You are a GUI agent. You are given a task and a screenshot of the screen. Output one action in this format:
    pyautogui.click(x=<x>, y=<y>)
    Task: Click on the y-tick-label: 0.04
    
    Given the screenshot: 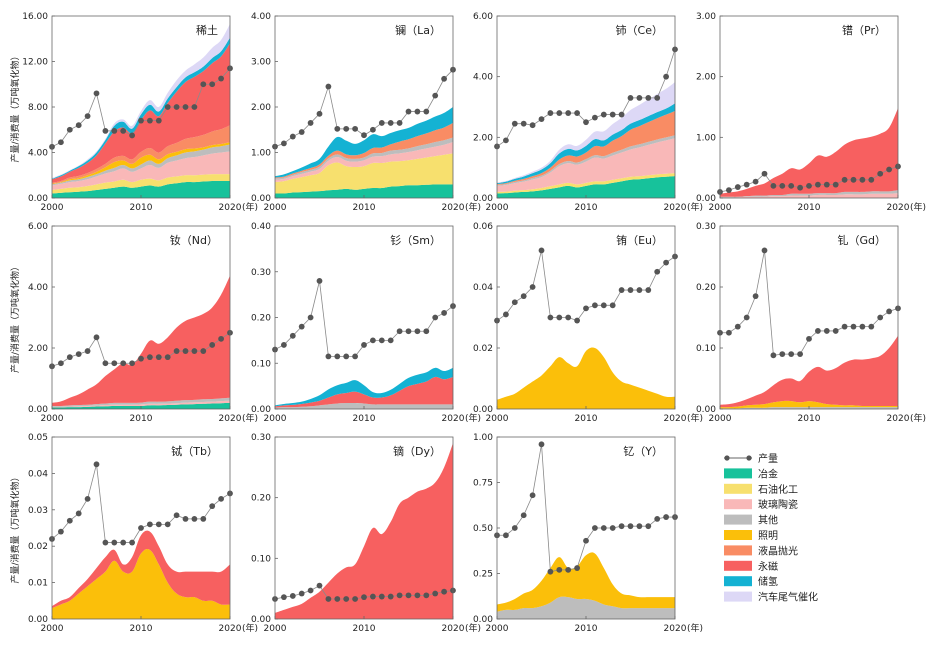 What is the action you would take?
    pyautogui.click(x=38, y=474)
    